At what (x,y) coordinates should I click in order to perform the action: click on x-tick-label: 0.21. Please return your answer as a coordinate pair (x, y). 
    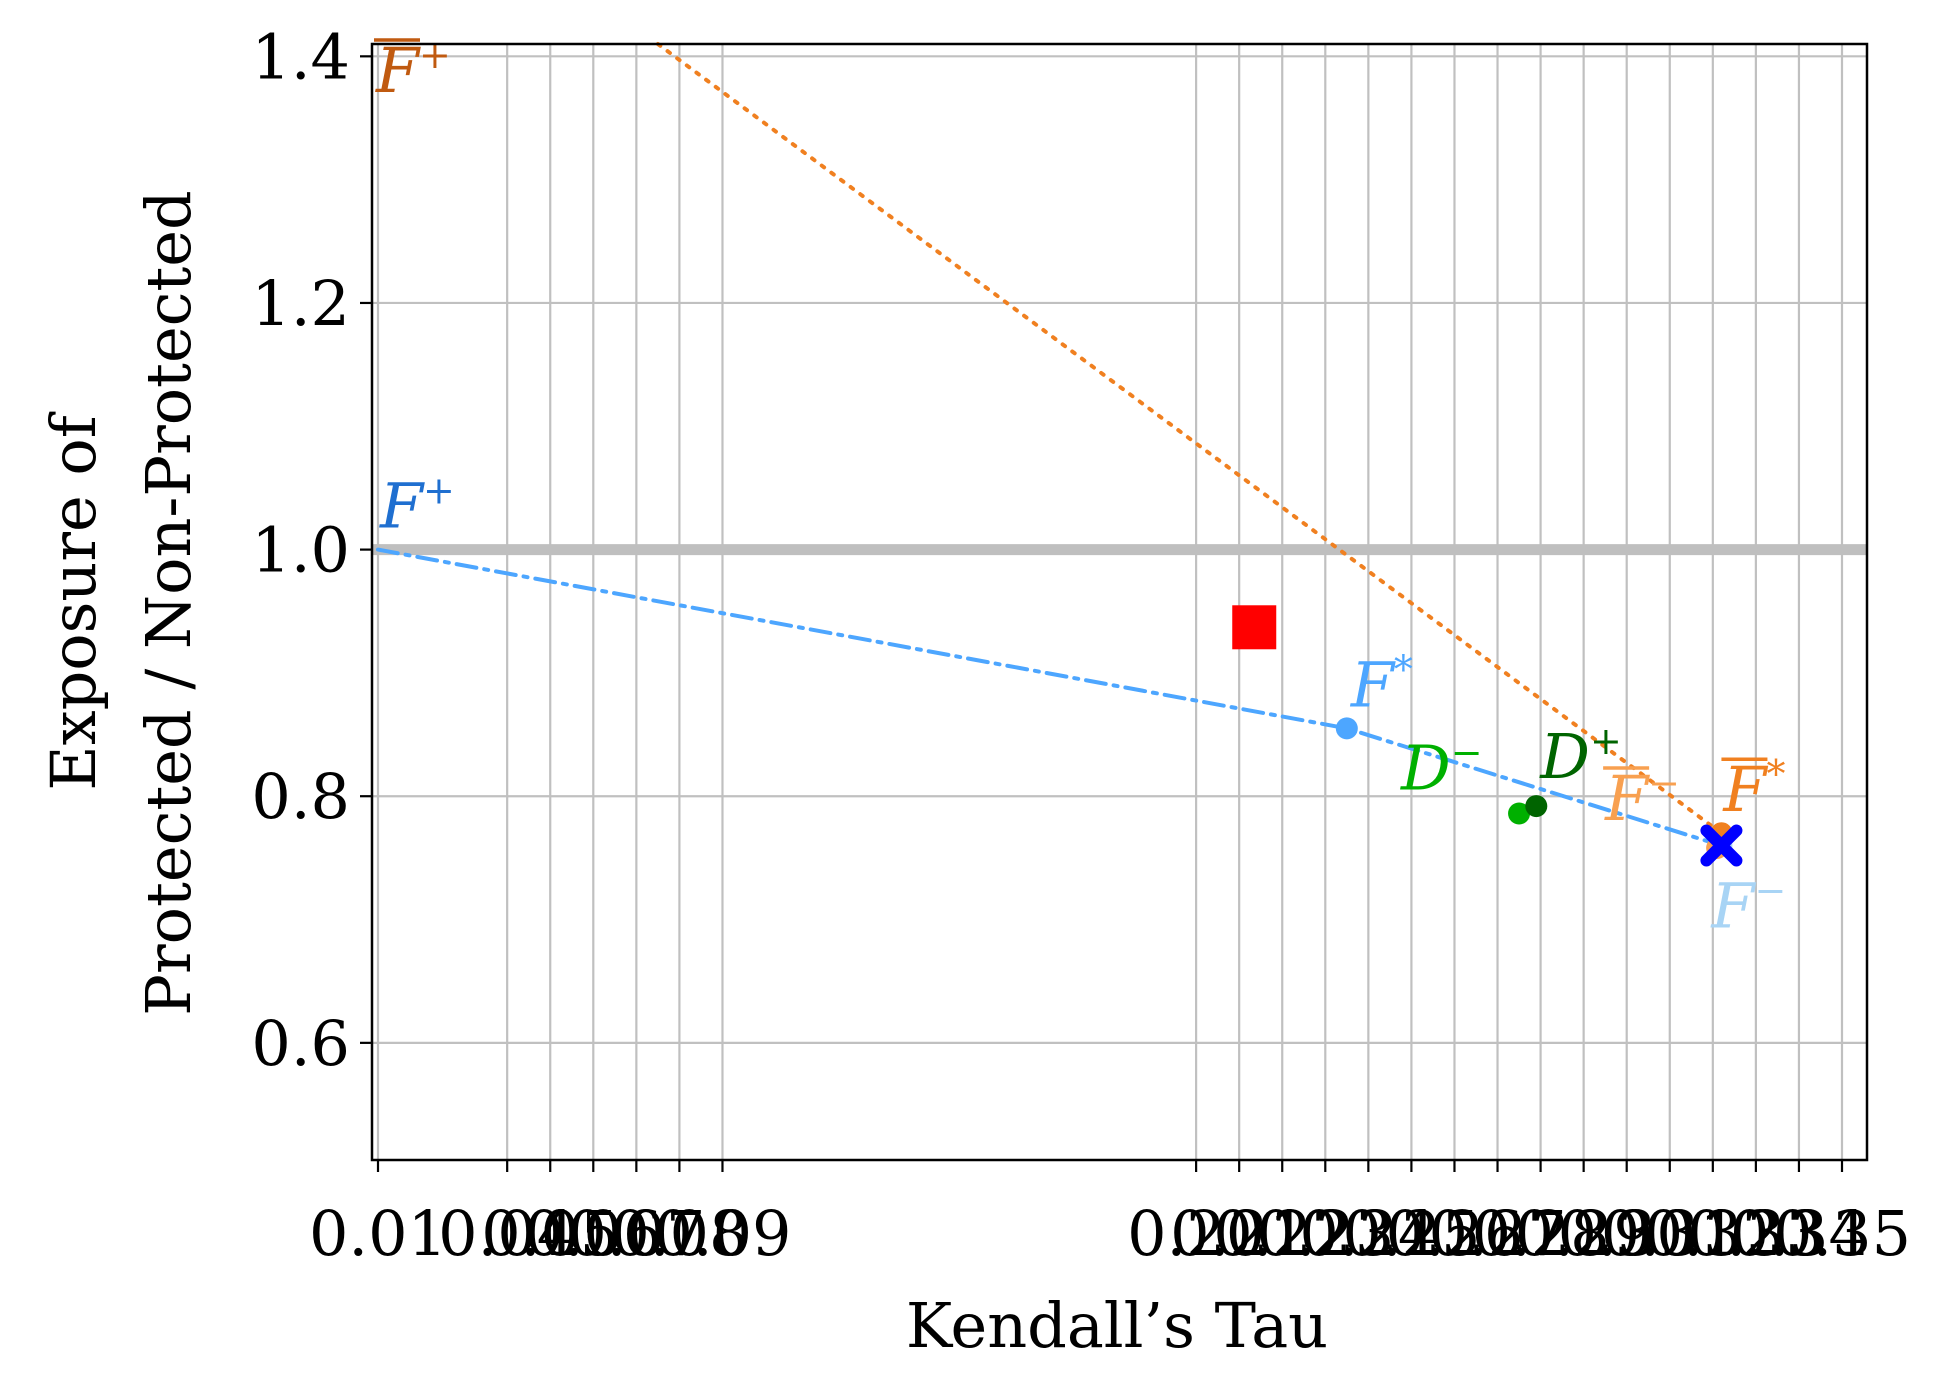
    Looking at the image, I should click on (1239, 1233).